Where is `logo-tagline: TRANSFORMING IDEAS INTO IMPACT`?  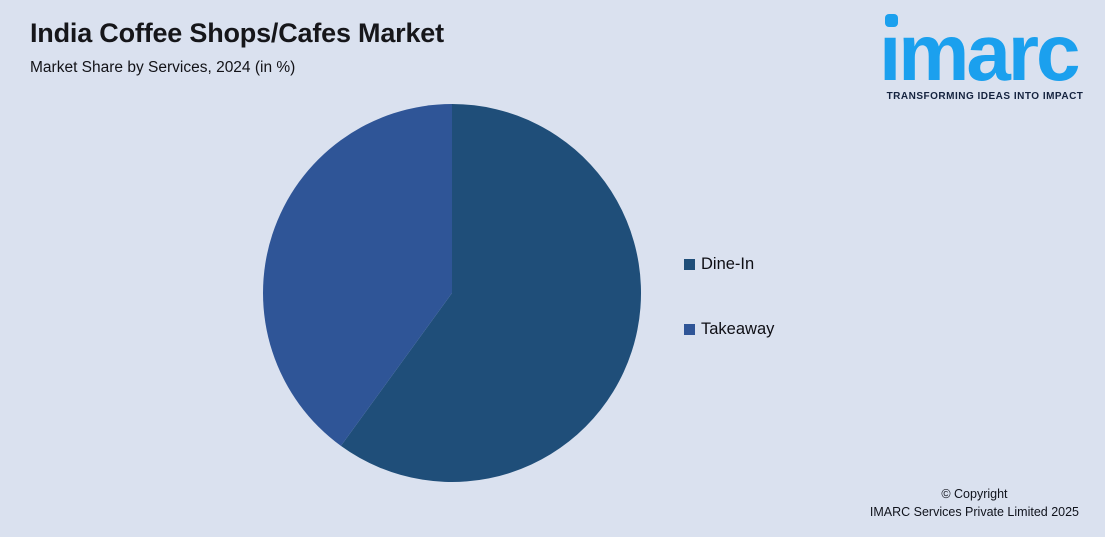 logo-tagline: TRANSFORMING IDEAS INTO IMPACT is located at coordinates (985, 96).